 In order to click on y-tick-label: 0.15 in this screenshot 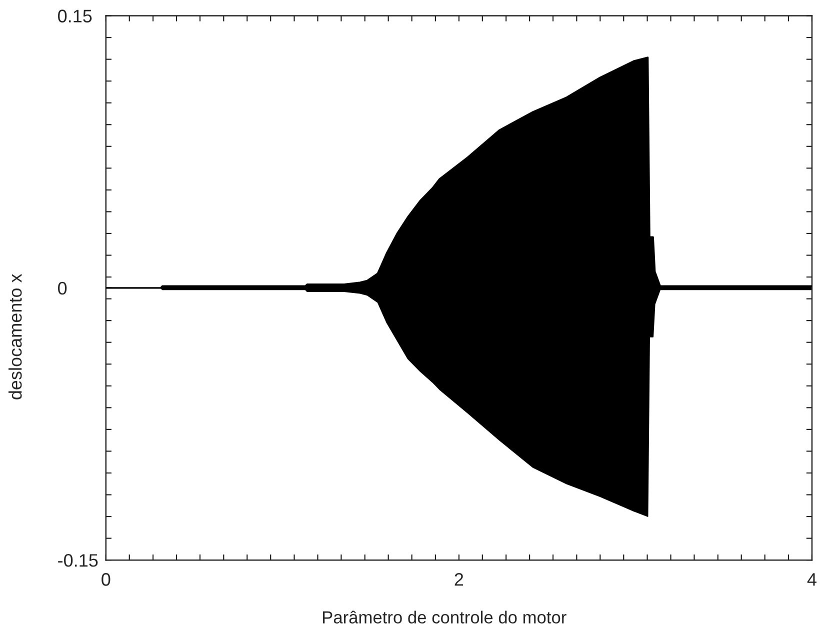, I will do `click(75, 16)`.